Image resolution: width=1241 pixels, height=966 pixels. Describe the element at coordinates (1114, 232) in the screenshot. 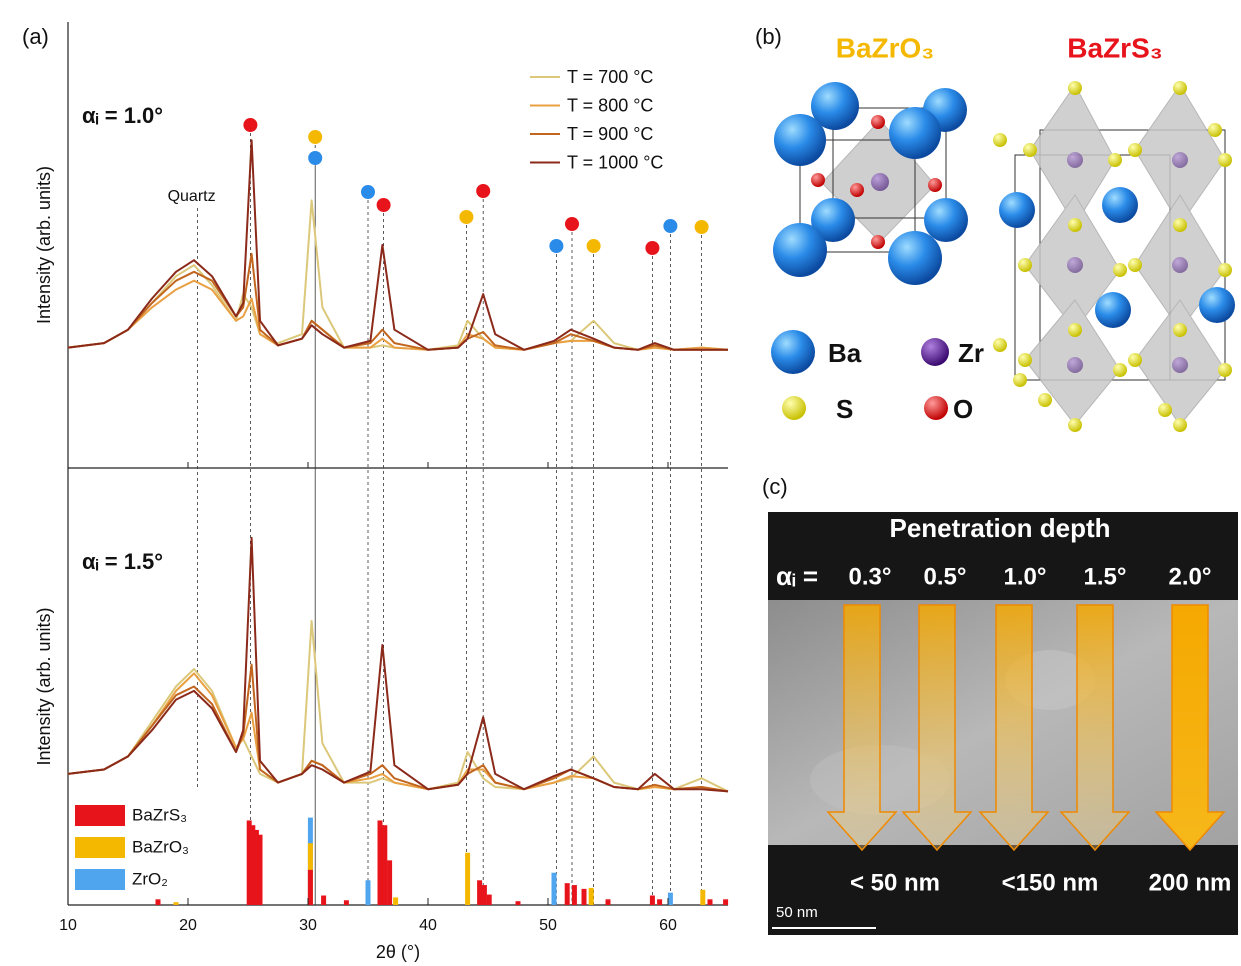

I see `structure-sulfide: BaZrS₃` at that location.